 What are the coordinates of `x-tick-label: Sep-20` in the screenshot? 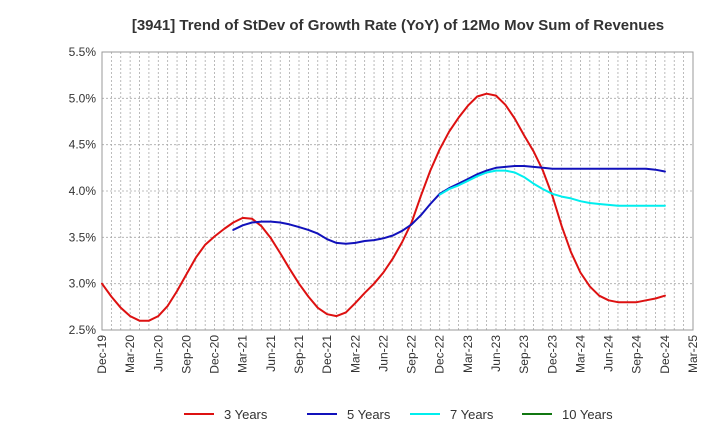 It's located at (186, 354).